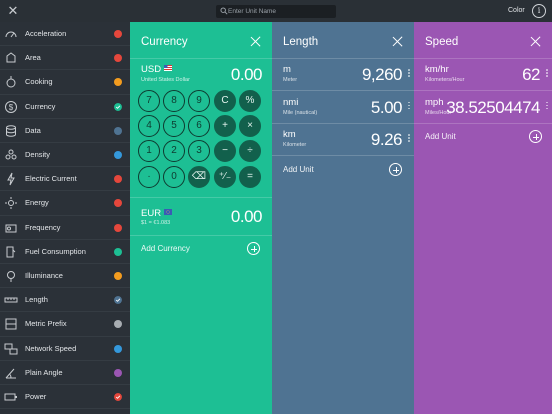  Describe the element at coordinates (65, 349) in the screenshot. I see `sidebar-item-network-speed: Network Speed` at that location.